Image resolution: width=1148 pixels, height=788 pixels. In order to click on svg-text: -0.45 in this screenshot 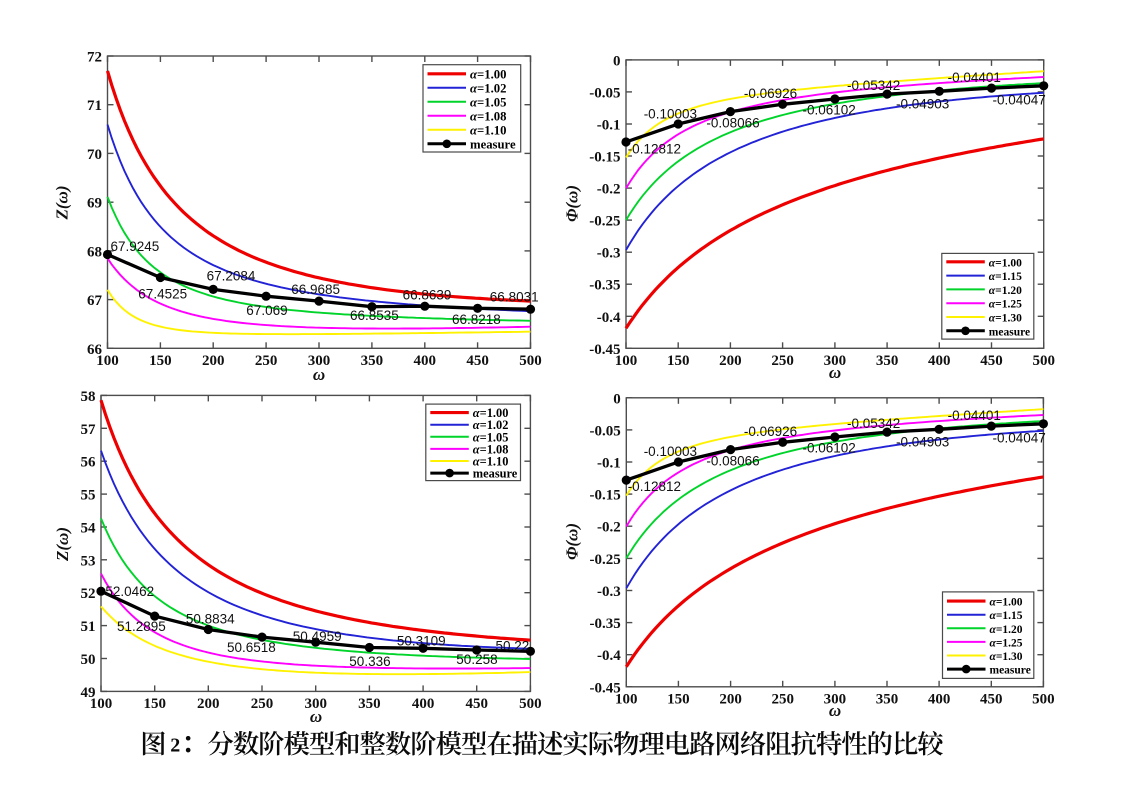, I will do `click(604, 350)`.